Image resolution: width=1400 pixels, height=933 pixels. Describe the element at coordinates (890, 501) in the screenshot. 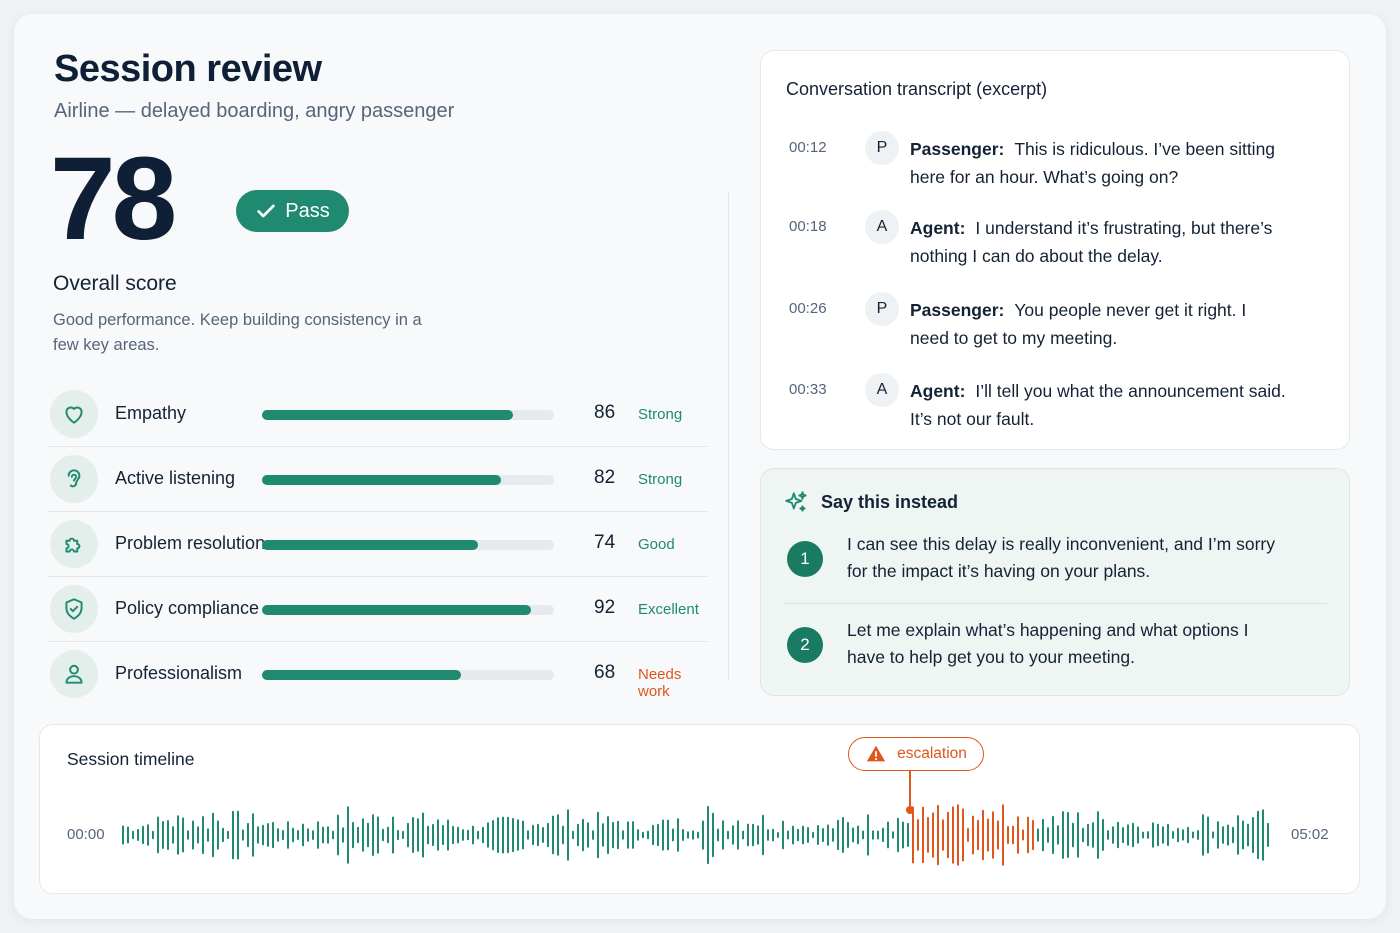

I see `suggestions-title: Say this instead` at that location.